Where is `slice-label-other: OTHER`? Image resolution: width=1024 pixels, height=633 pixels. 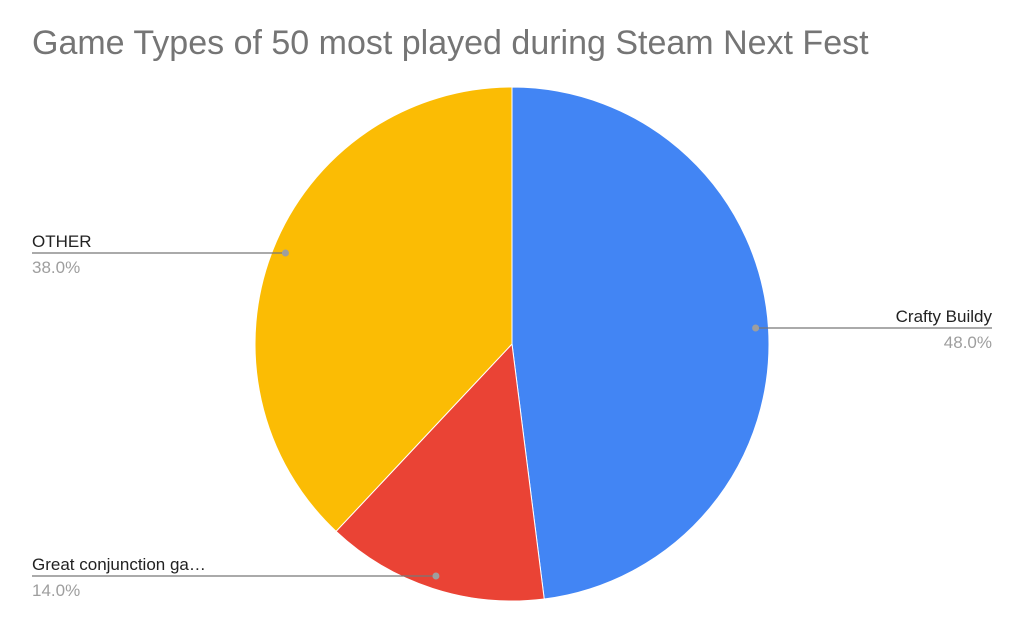
slice-label-other: OTHER is located at coordinates (62, 241).